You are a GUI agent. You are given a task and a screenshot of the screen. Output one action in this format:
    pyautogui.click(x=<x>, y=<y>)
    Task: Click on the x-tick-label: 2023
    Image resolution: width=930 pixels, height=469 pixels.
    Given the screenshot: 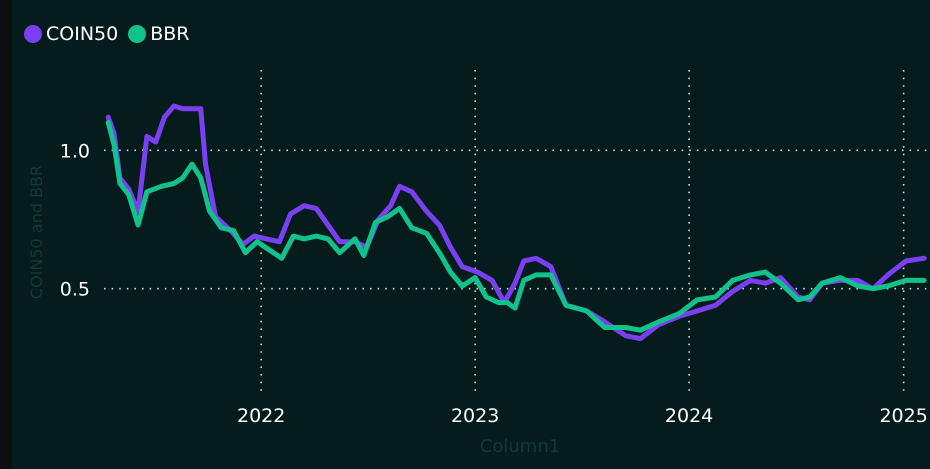 What is the action you would take?
    pyautogui.click(x=475, y=416)
    